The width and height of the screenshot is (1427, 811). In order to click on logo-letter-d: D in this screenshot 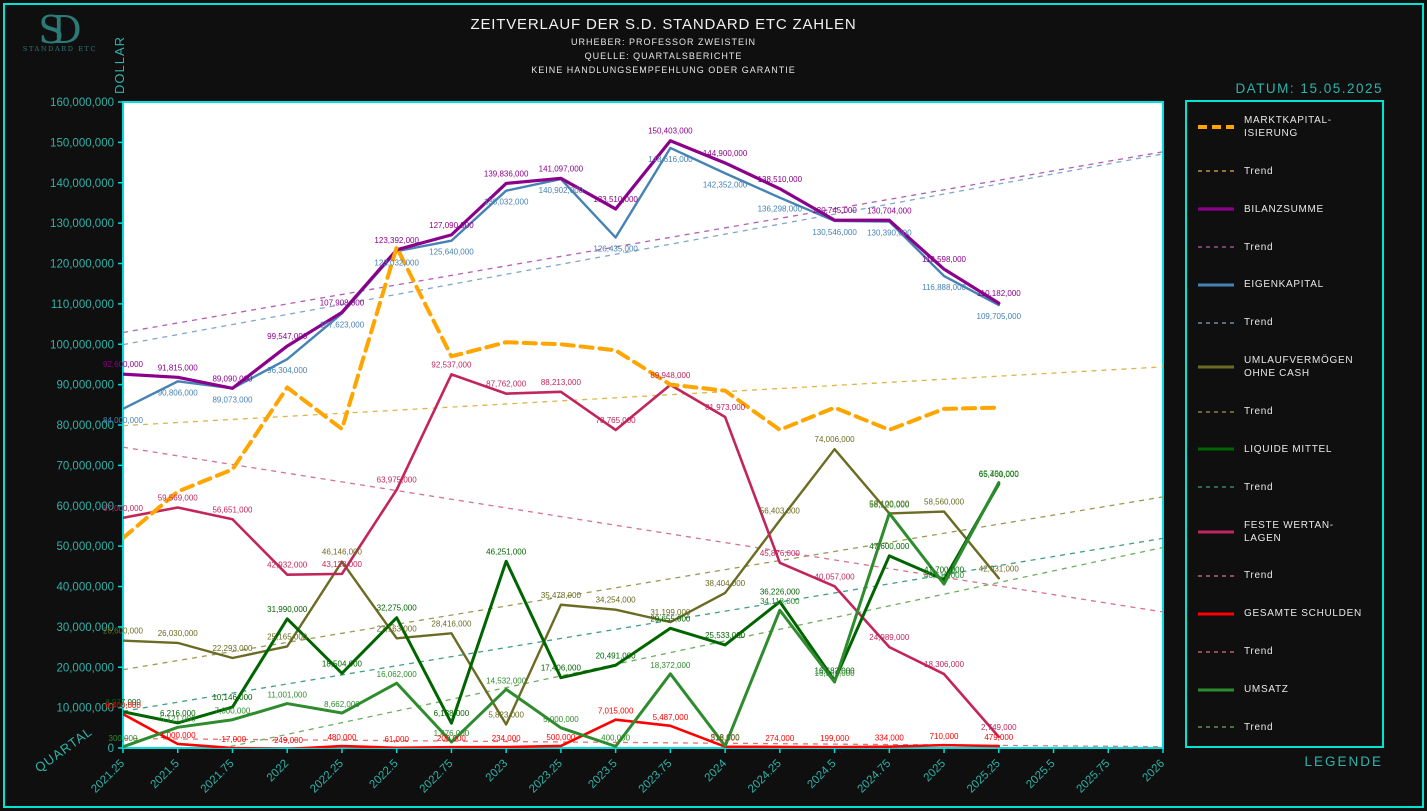, I will do `click(66, 30)`.